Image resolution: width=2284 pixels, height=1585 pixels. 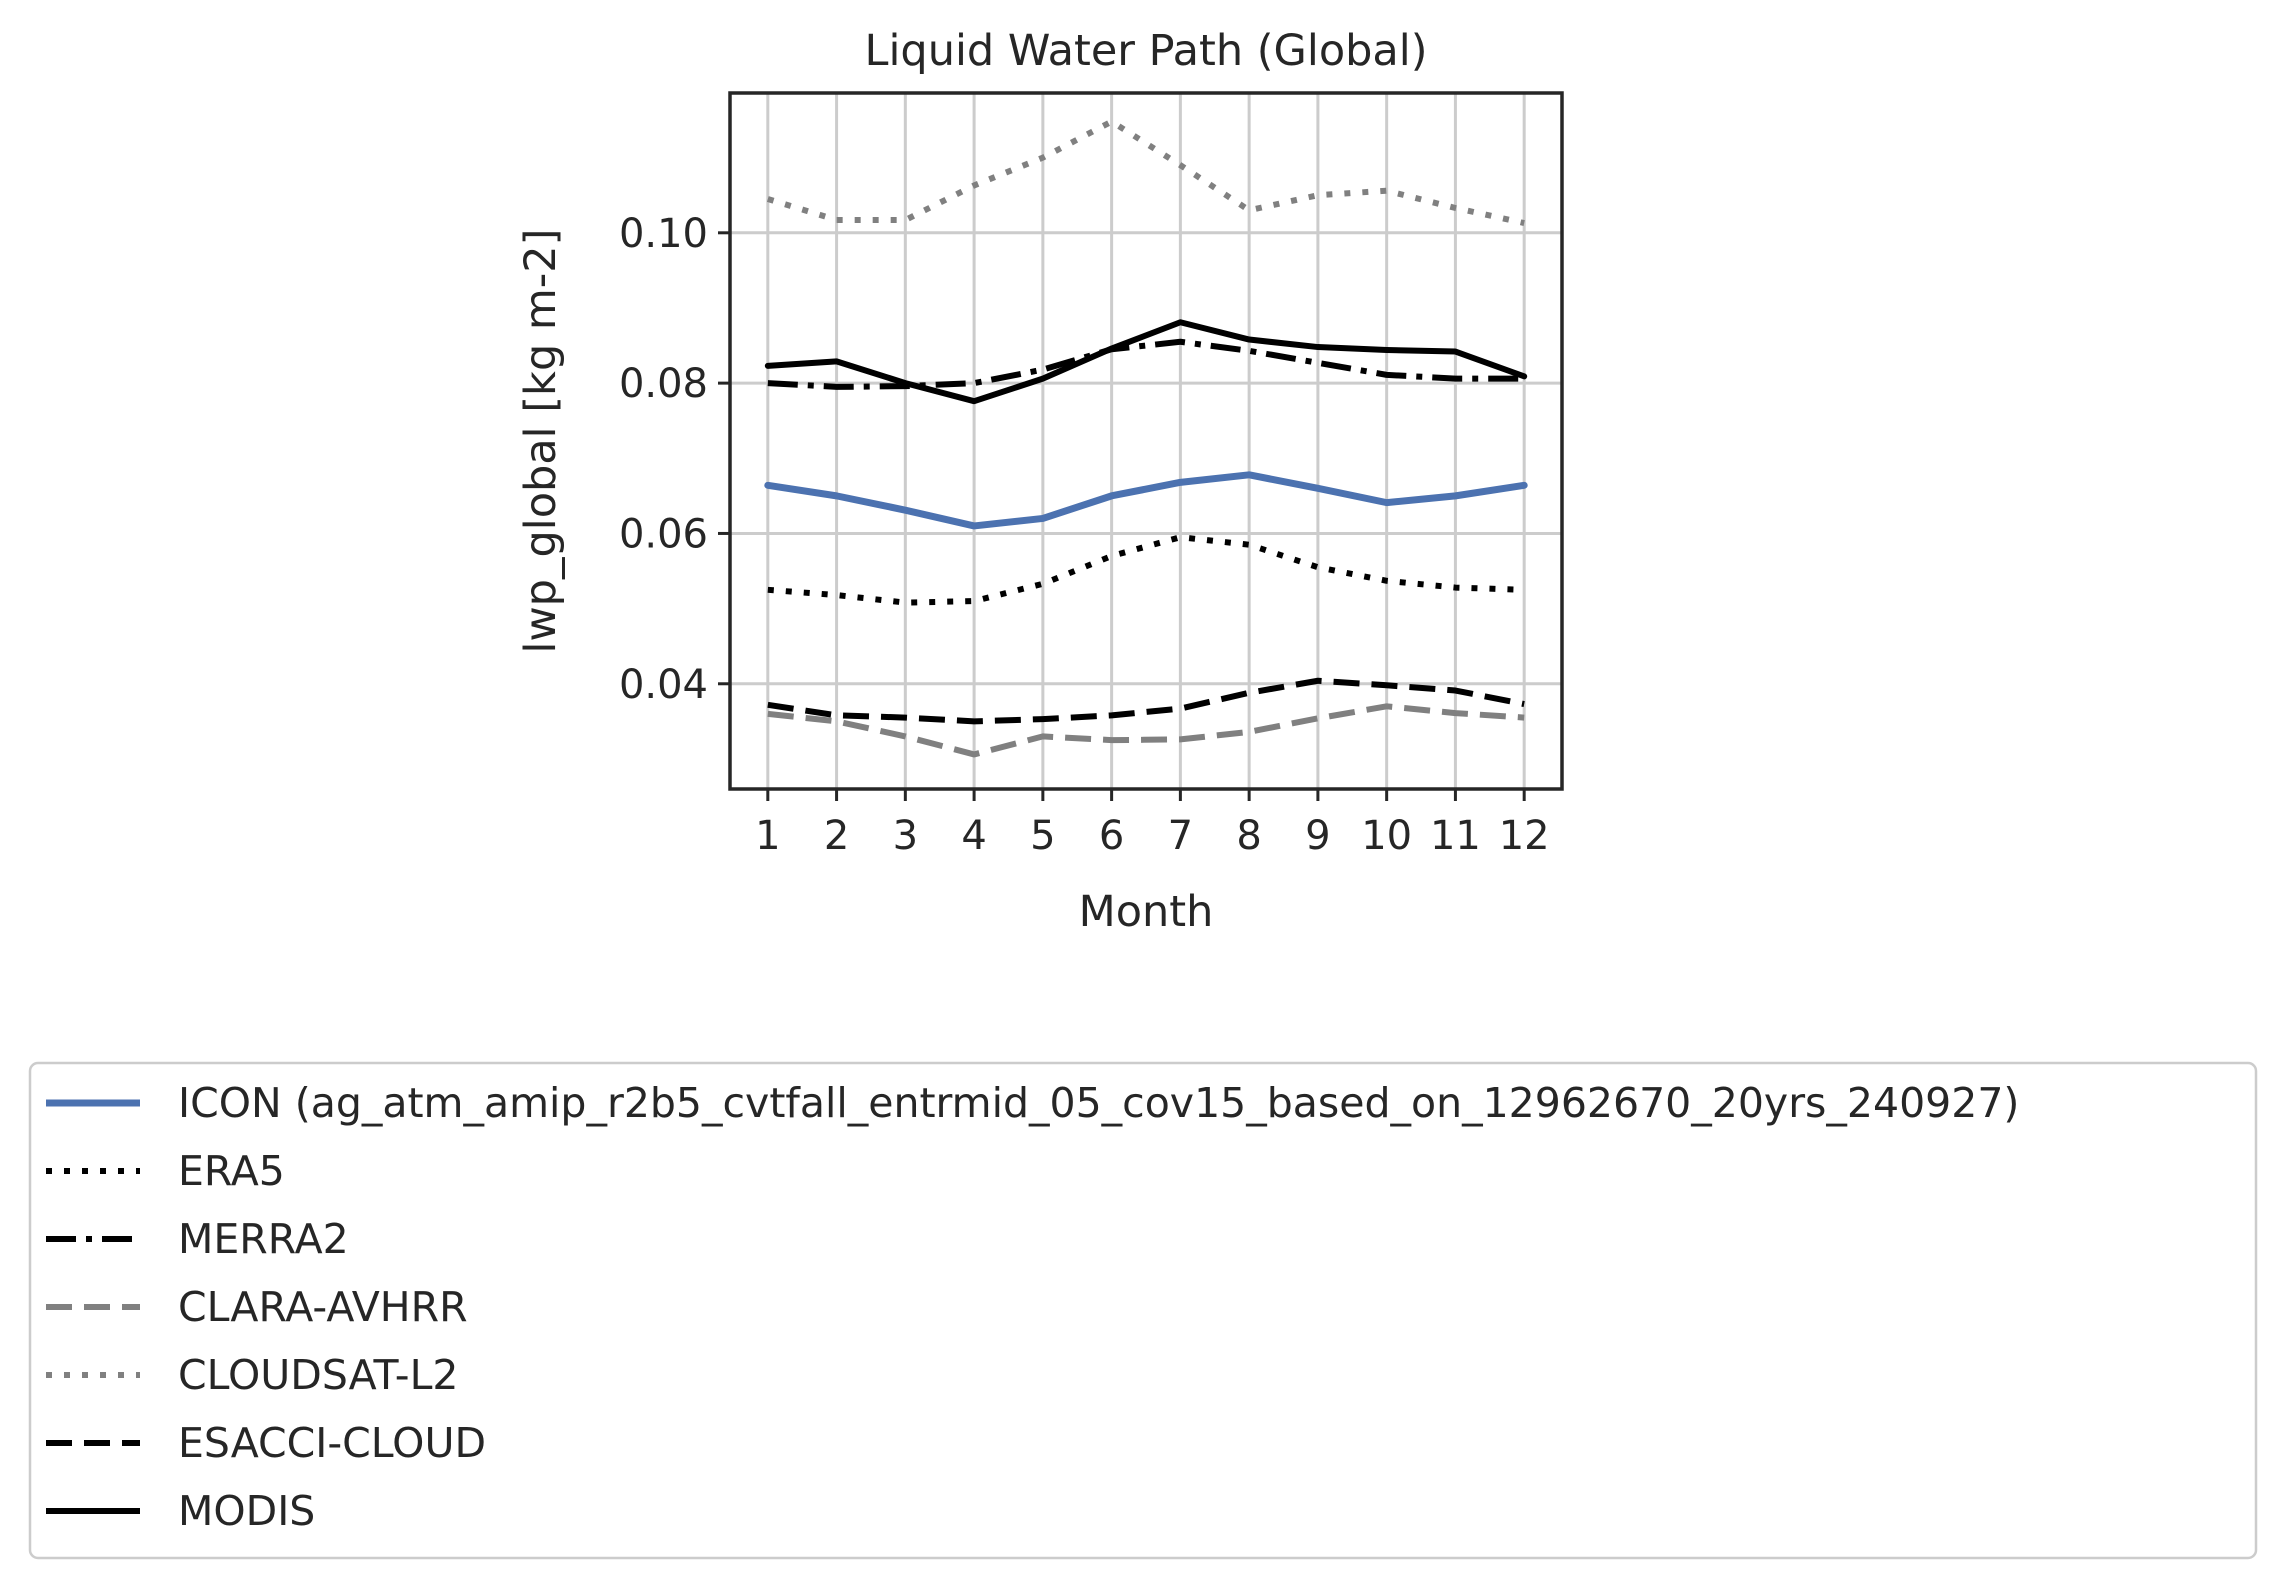 What do you see at coordinates (1042, 836) in the screenshot?
I see `x-tick-label: 5` at bounding box center [1042, 836].